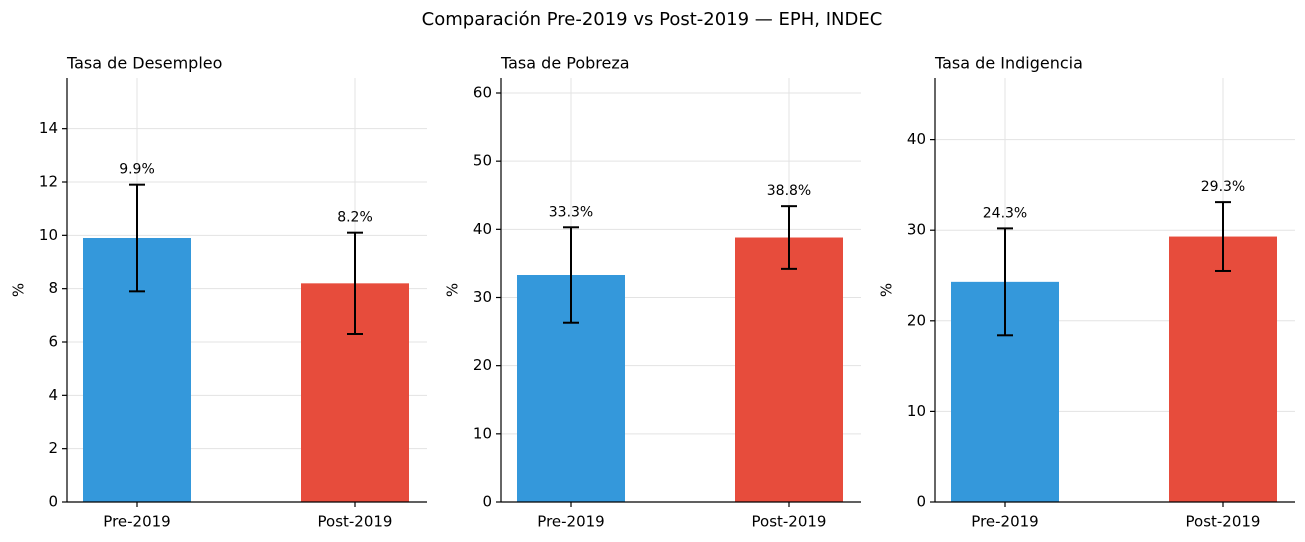  What do you see at coordinates (53, 288) in the screenshot?
I see `y-tick-label: 8` at bounding box center [53, 288].